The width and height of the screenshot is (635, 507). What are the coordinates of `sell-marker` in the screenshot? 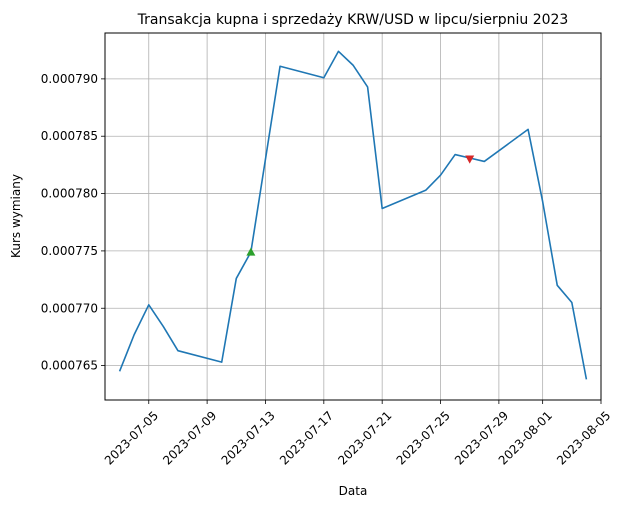 It's located at (470, 159).